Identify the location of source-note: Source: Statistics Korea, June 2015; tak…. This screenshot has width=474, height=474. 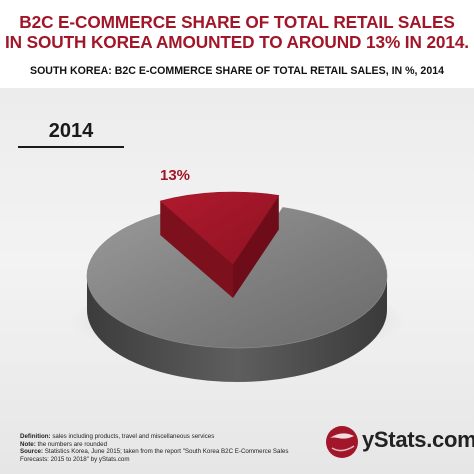
(154, 455).